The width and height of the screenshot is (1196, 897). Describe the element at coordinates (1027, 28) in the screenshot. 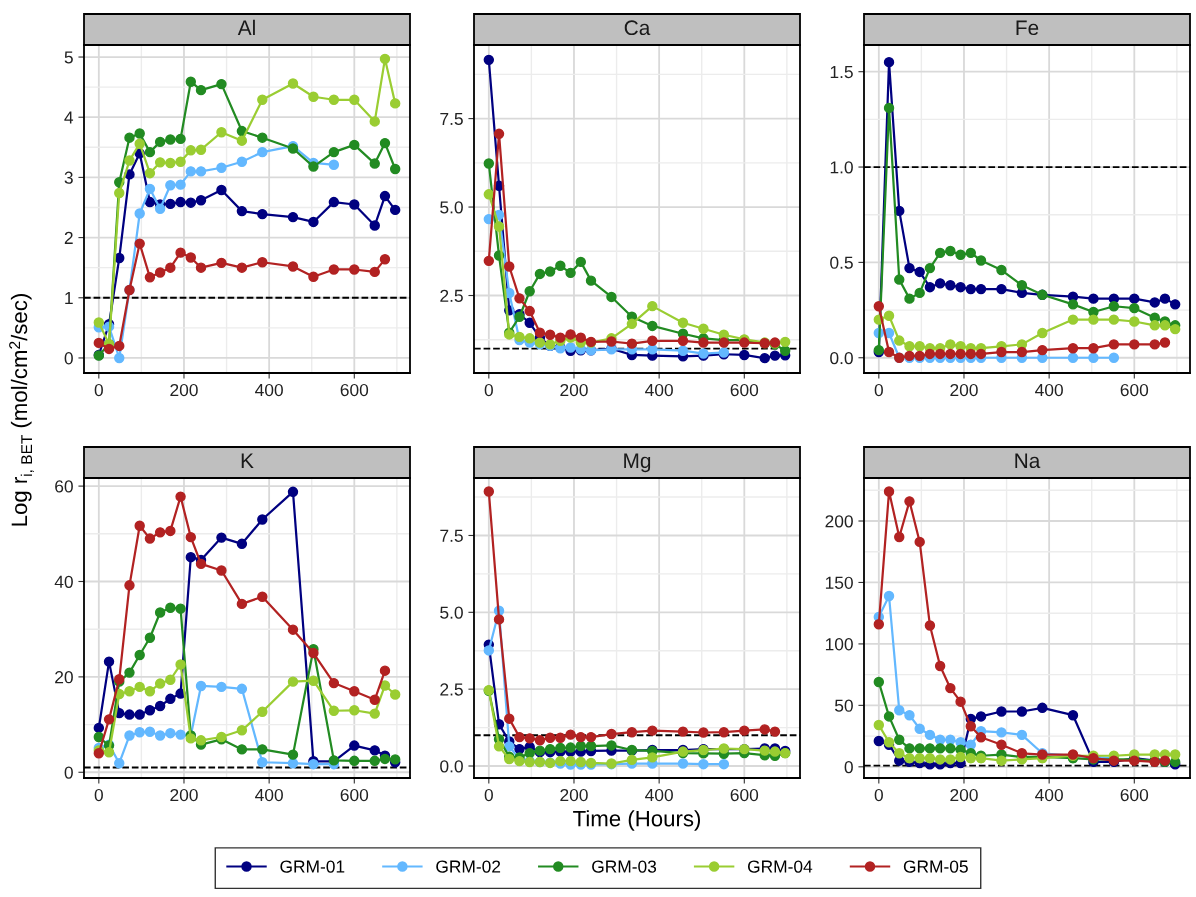

I see `chart-title: Fe` at that location.